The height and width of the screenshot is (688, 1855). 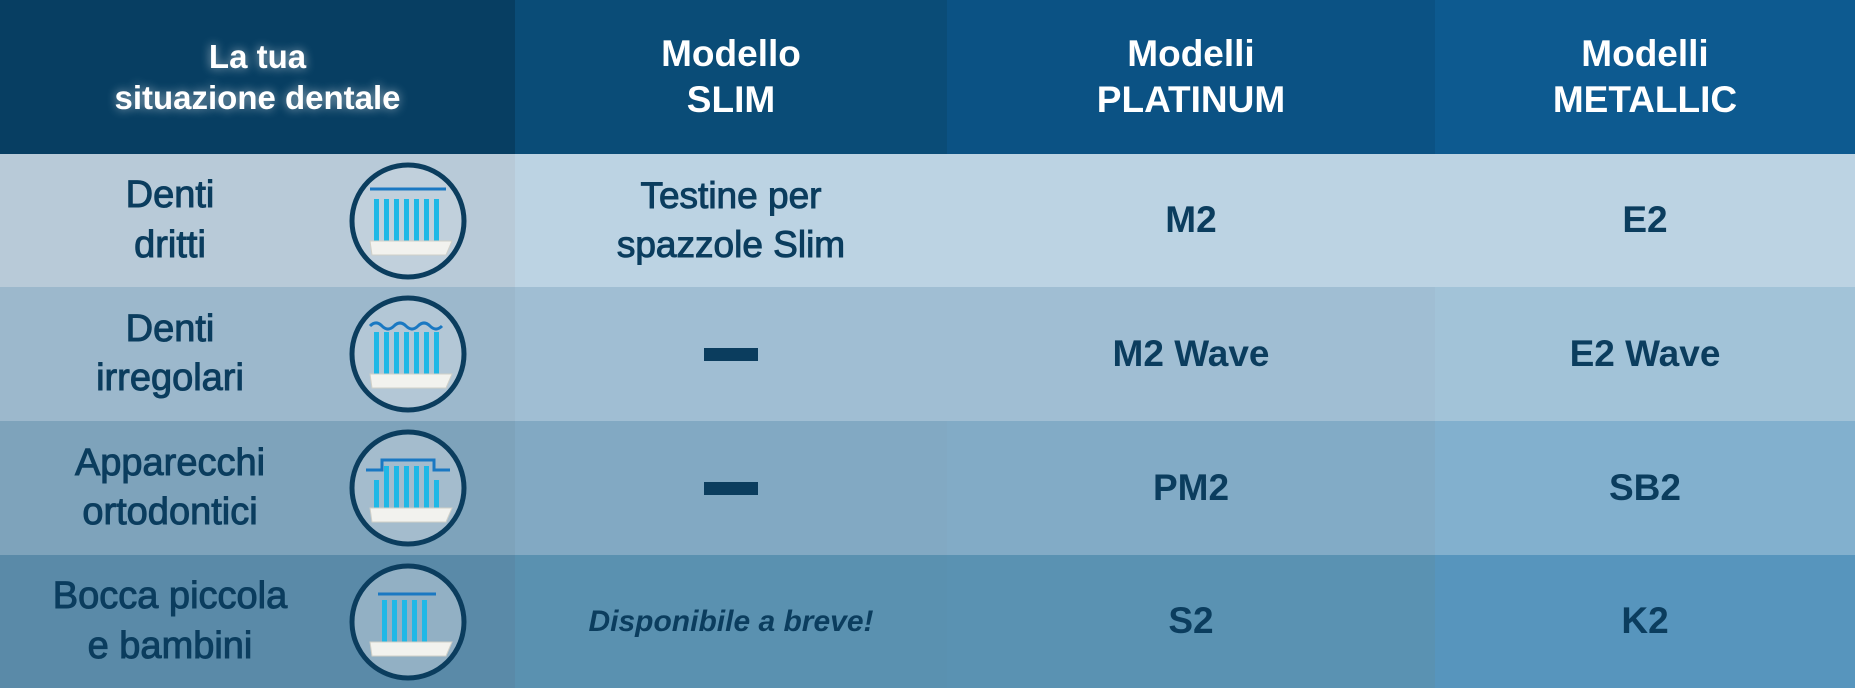 I want to click on situation-cell: Denti dritti, so click(x=257, y=220).